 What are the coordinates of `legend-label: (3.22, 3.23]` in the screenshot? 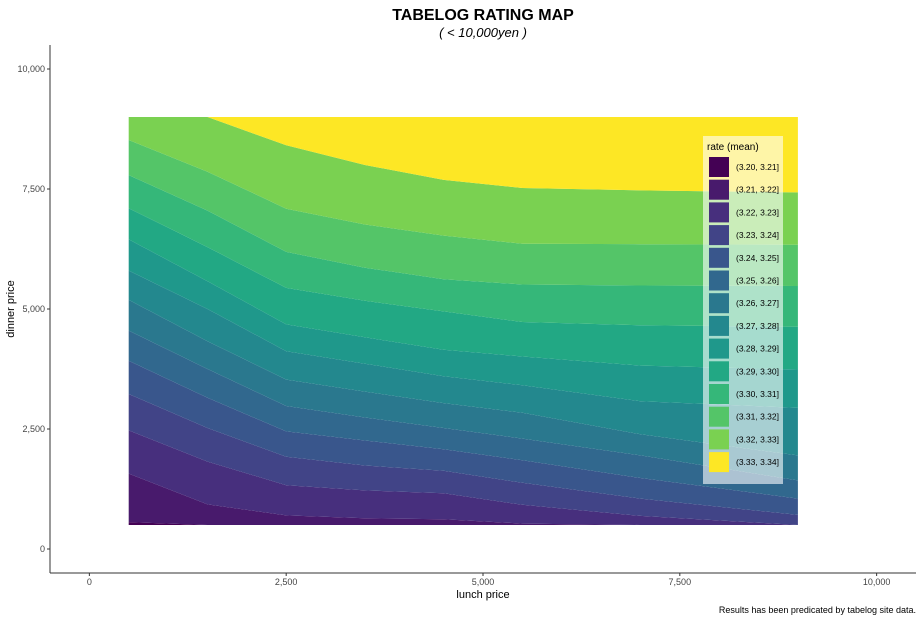 It's located at (757, 212).